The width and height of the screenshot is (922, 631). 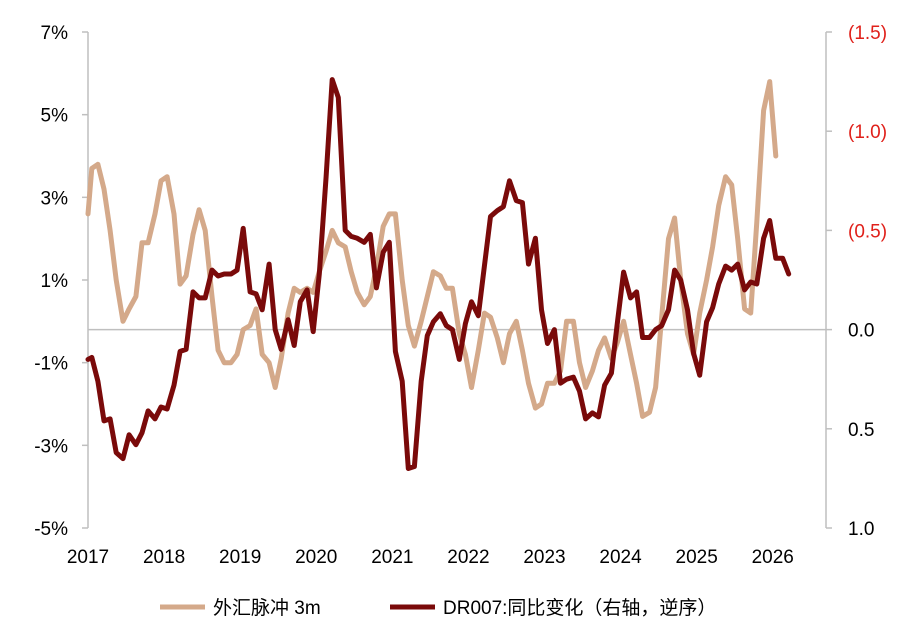 I want to click on right-tick-label: (1.5), so click(x=867, y=33).